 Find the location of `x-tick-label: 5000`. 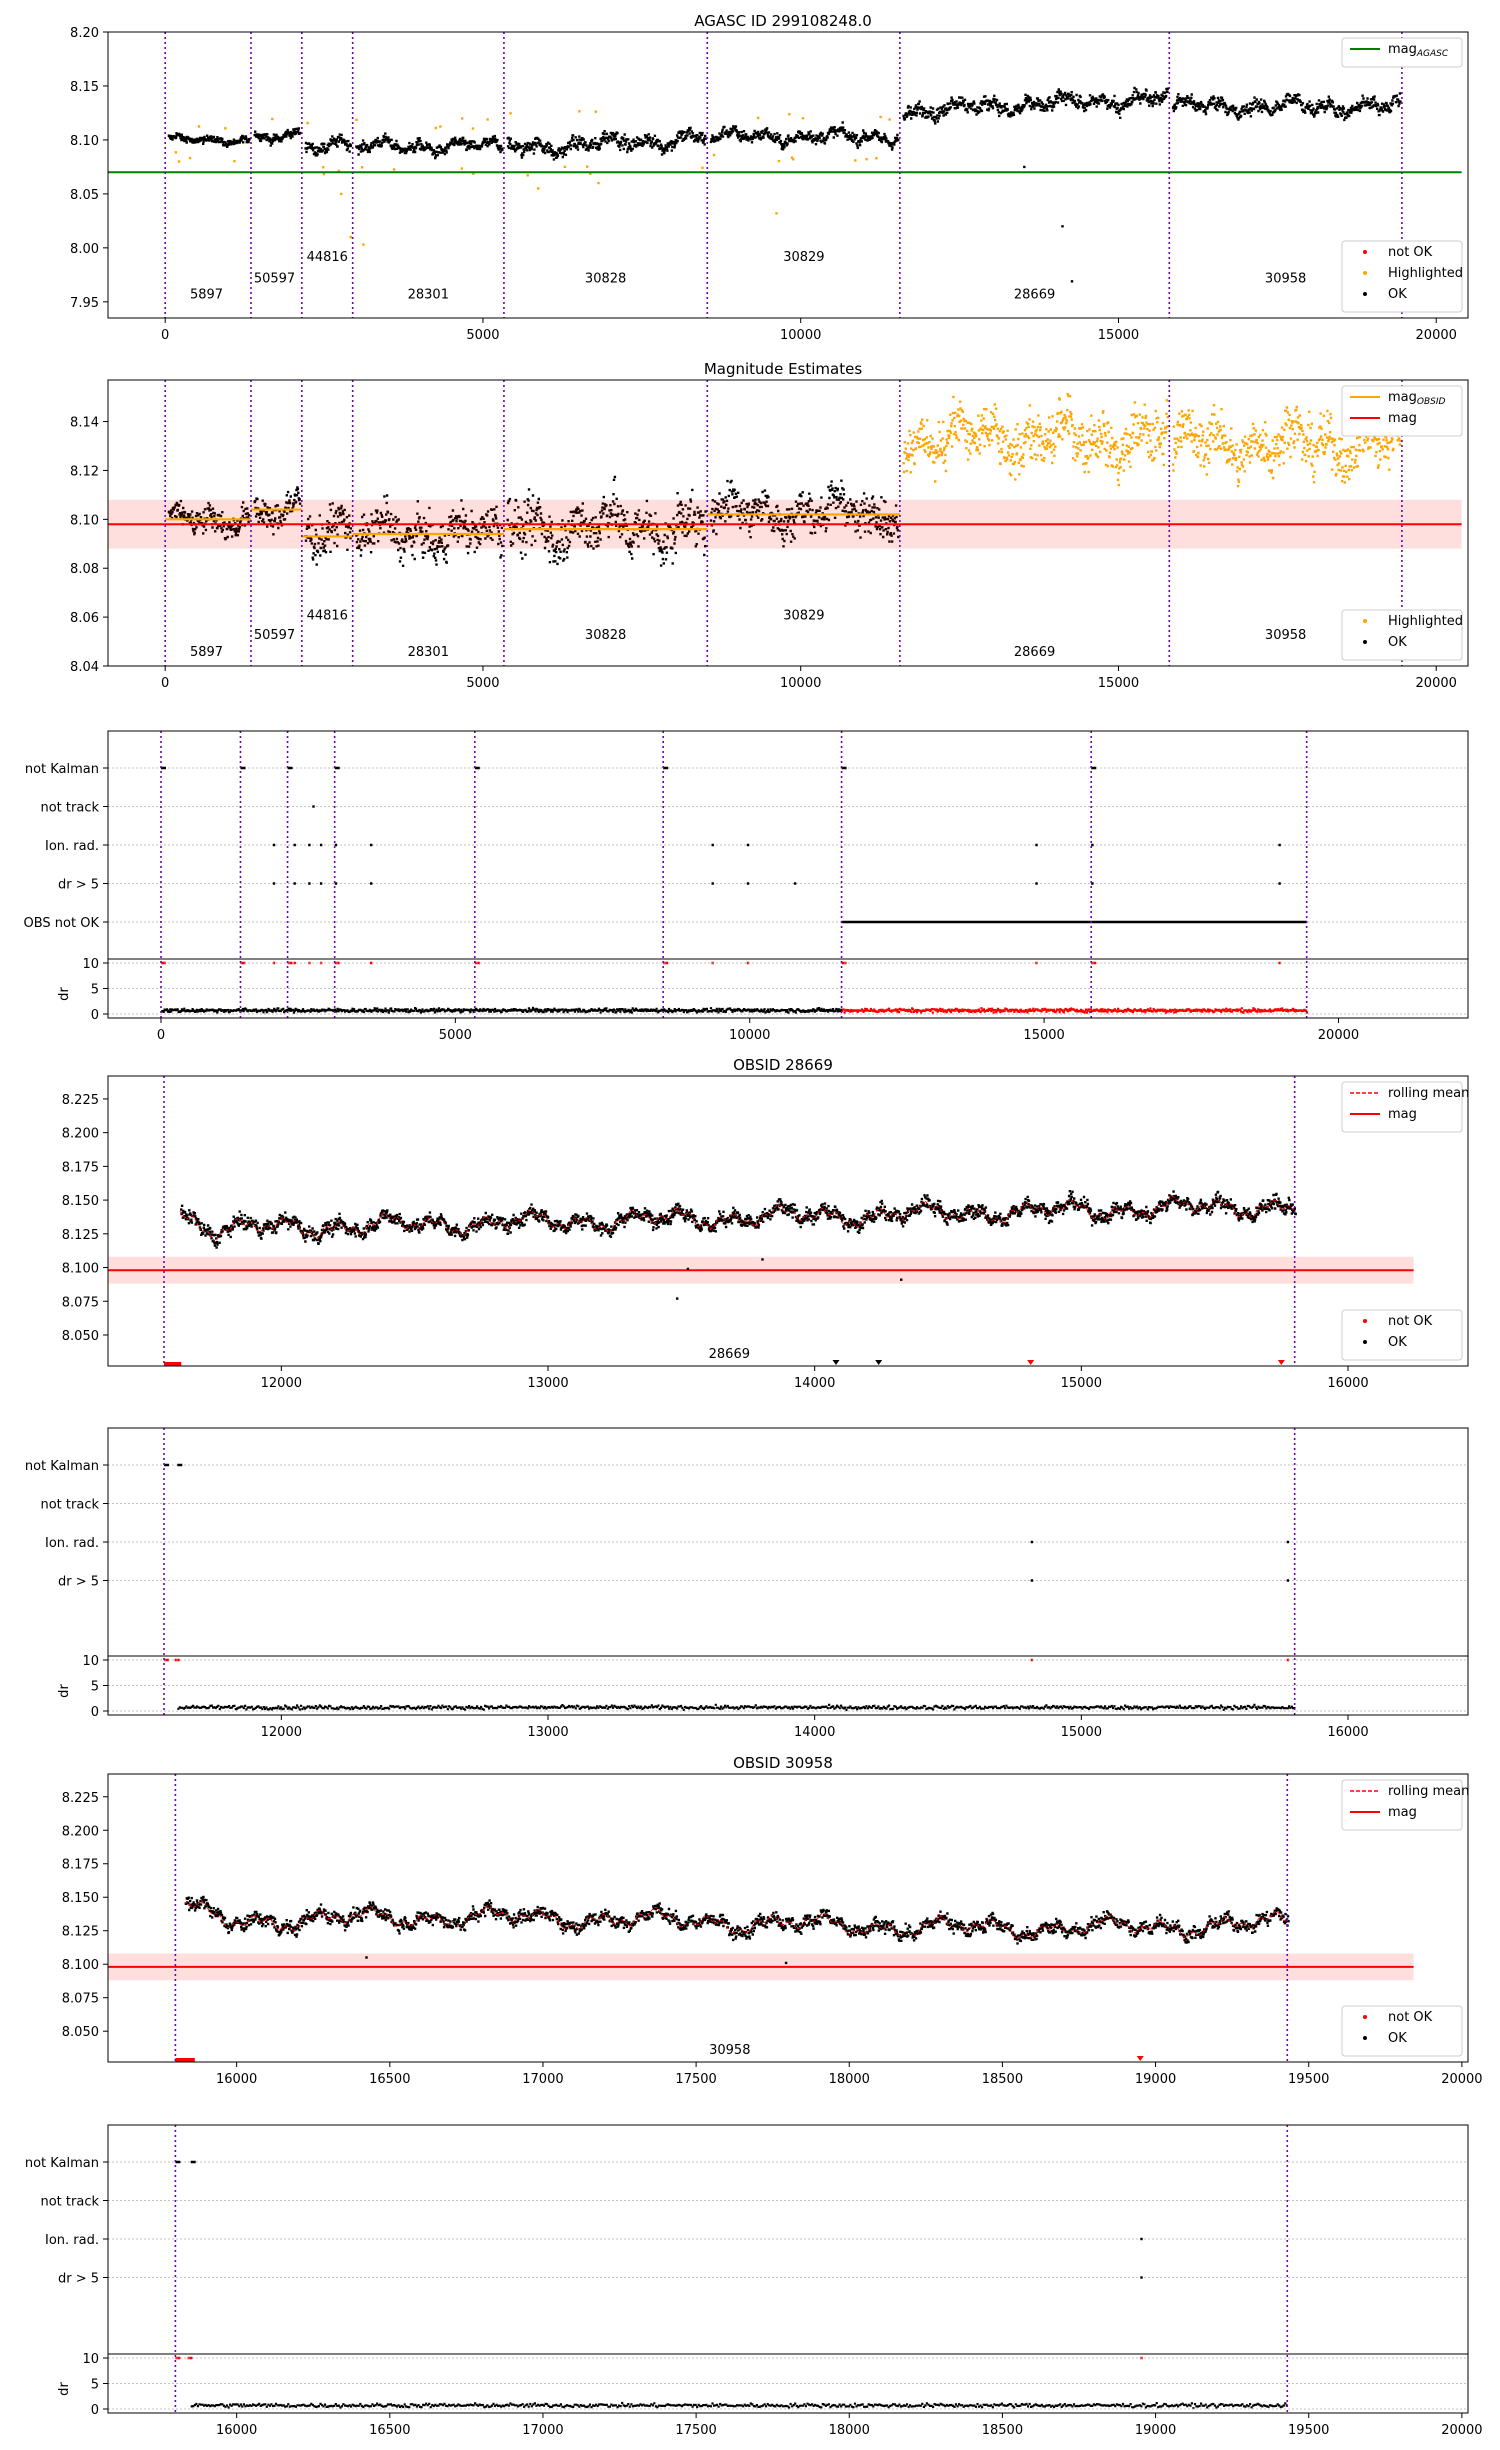

x-tick-label: 5000 is located at coordinates (482, 335).